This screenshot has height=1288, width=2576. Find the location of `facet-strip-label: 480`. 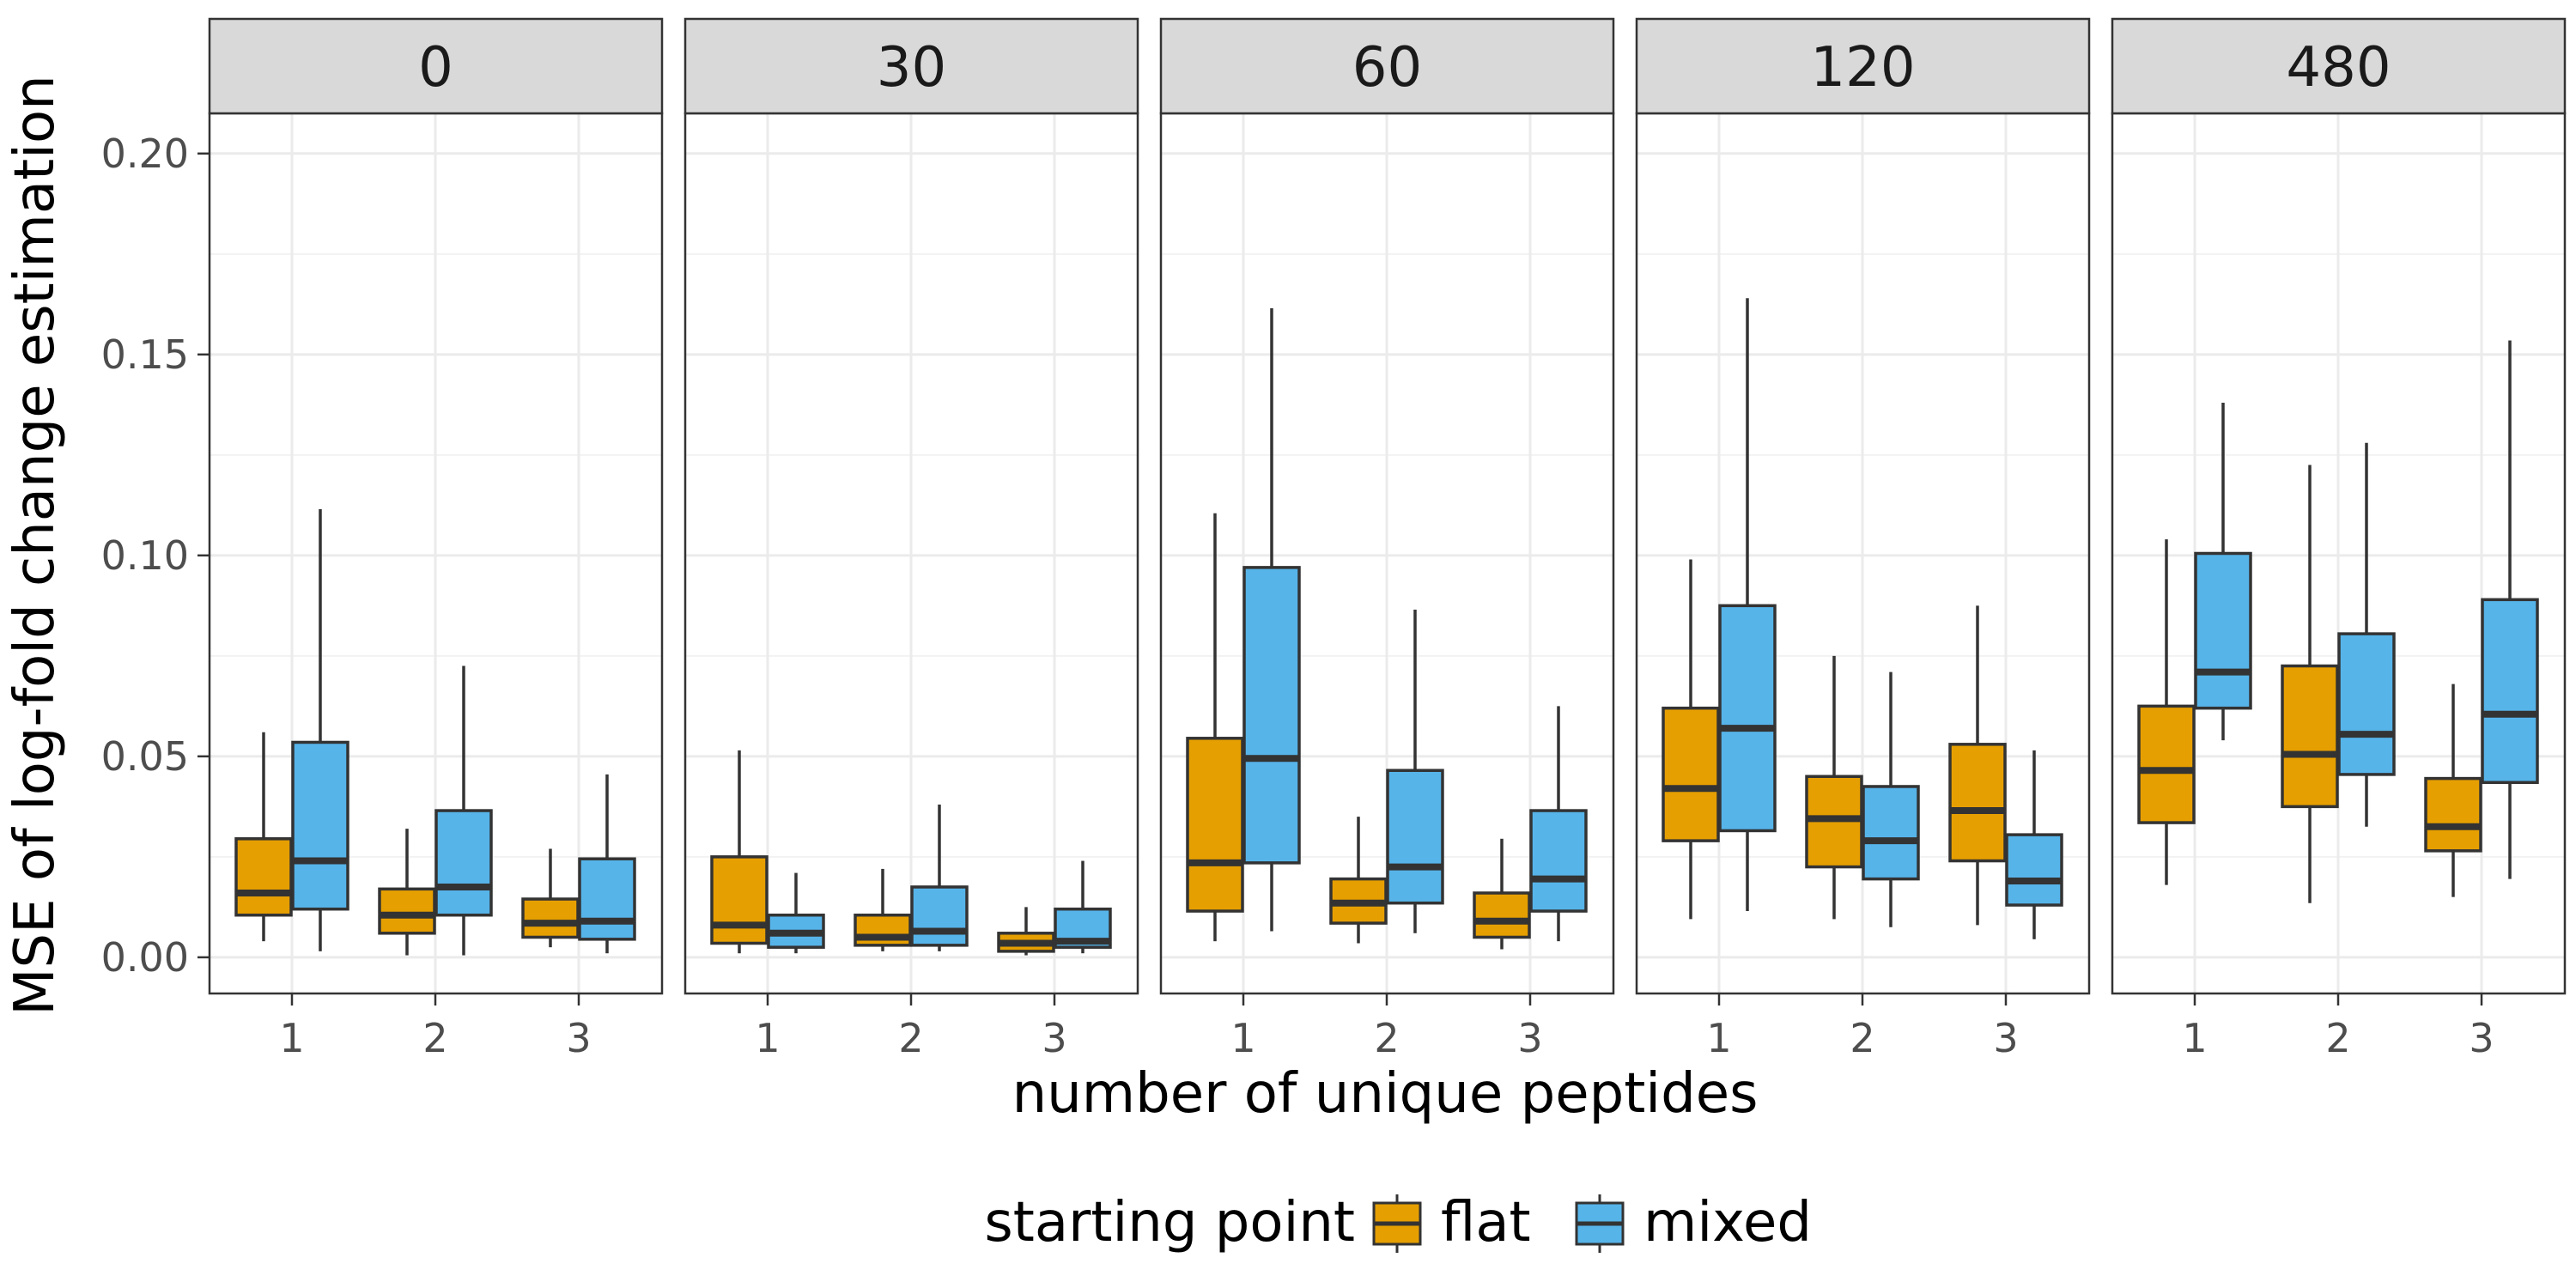

facet-strip-label: 480 is located at coordinates (2339, 68).